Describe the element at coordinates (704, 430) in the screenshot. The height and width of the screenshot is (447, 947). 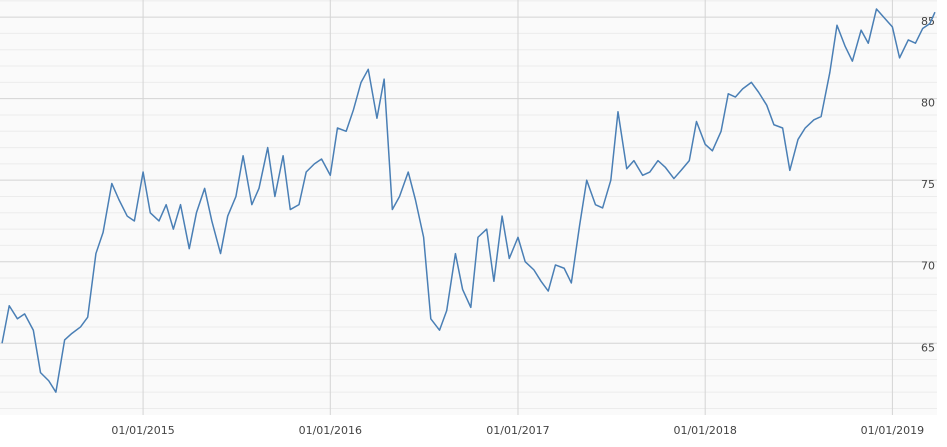
I see `x-tick-label: 01/01/2018` at that location.